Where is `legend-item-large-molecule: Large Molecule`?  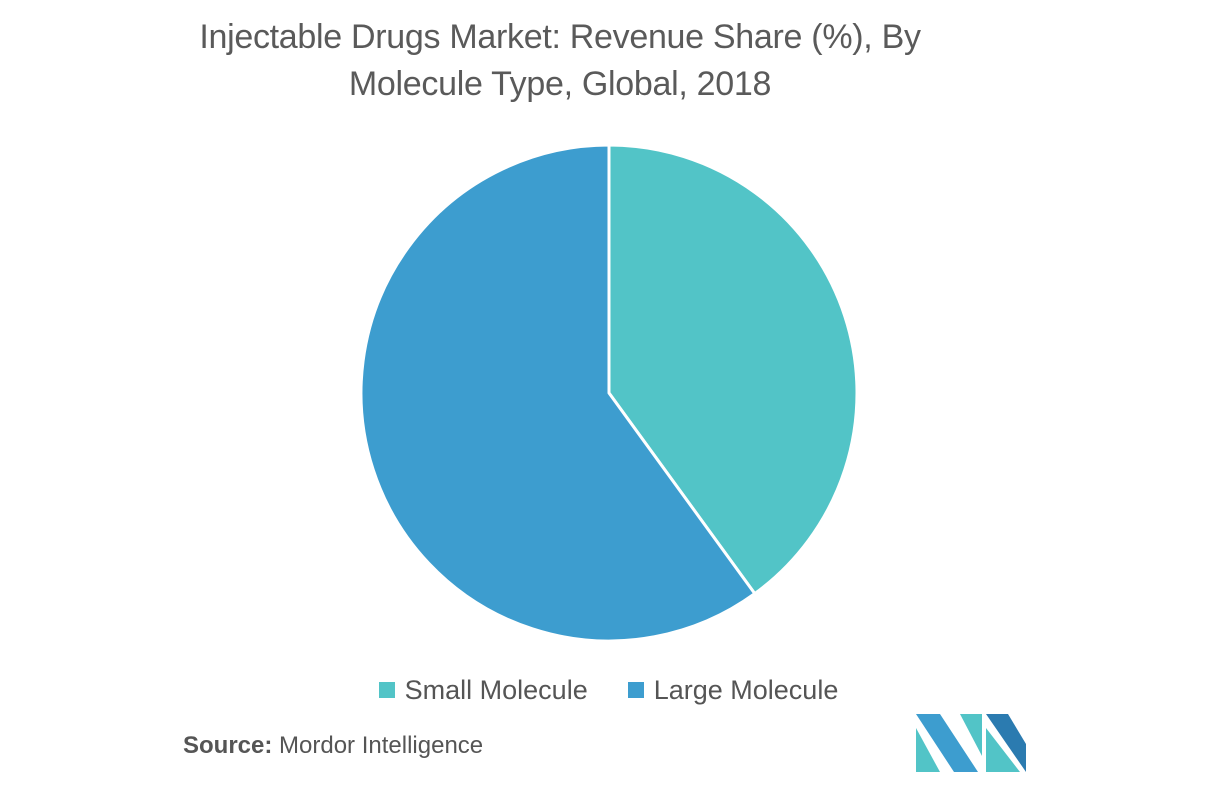
legend-item-large-molecule: Large Molecule is located at coordinates (733, 690).